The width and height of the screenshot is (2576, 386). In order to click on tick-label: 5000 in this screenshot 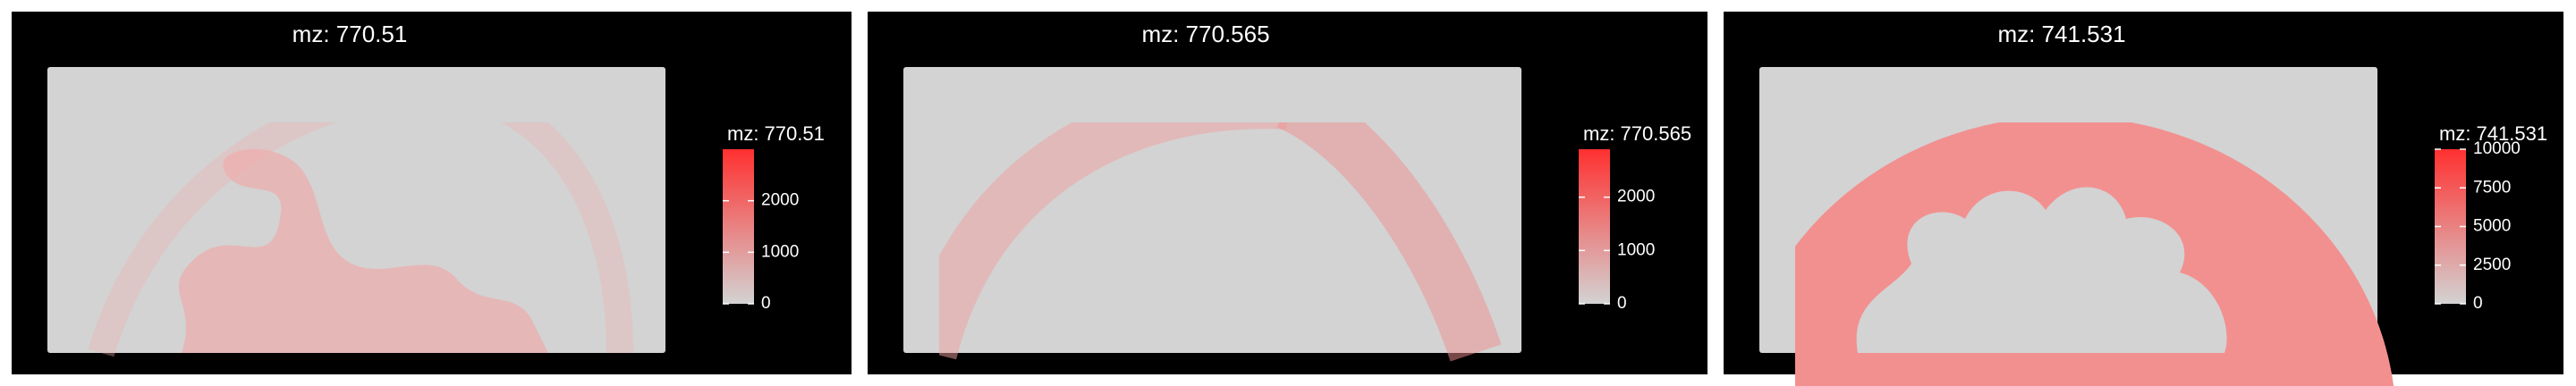, I will do `click(2492, 226)`.